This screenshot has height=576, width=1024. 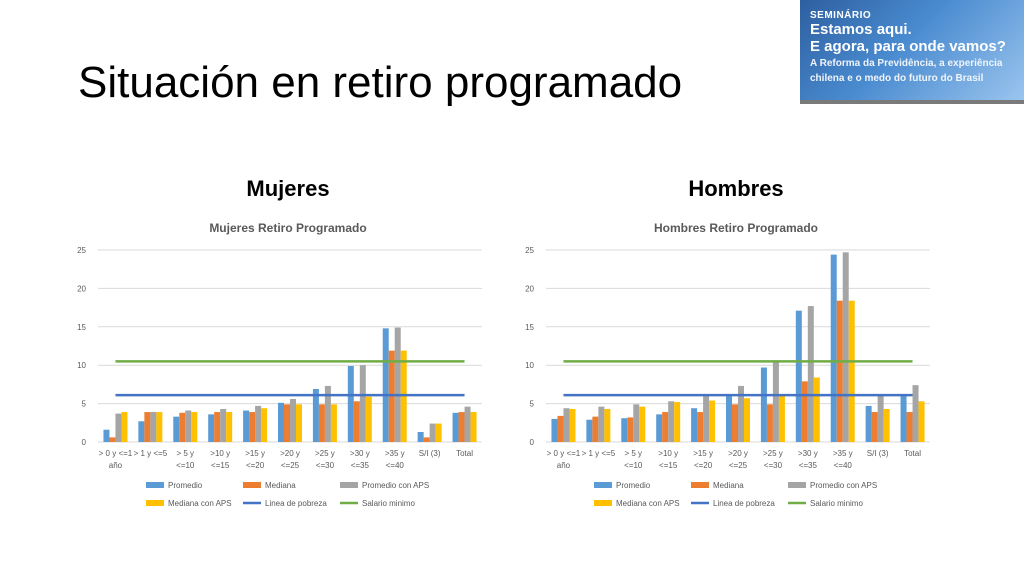 What do you see at coordinates (843, 465) in the screenshot?
I see `men-x-tick-8-1: <=40` at bounding box center [843, 465].